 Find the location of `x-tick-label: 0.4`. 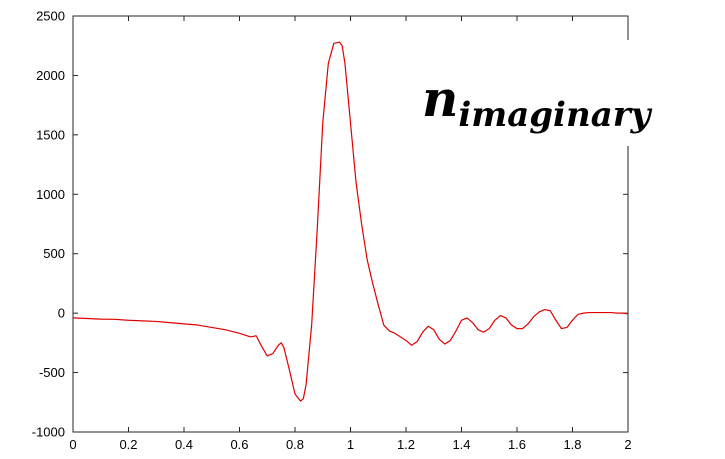

x-tick-label: 0.4 is located at coordinates (184, 444).